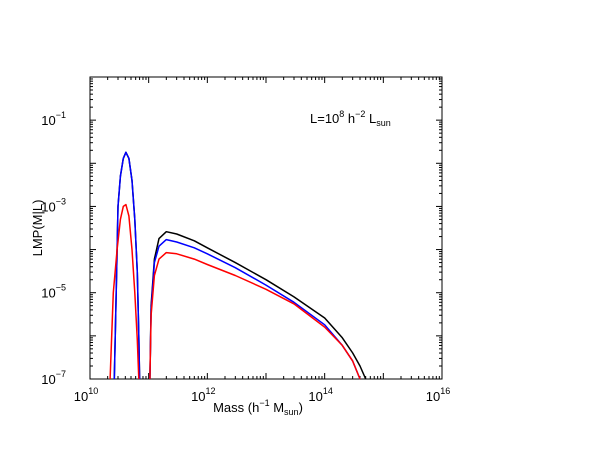  I want to click on y-tick-label: 10⁻⁵, so click(53, 292).